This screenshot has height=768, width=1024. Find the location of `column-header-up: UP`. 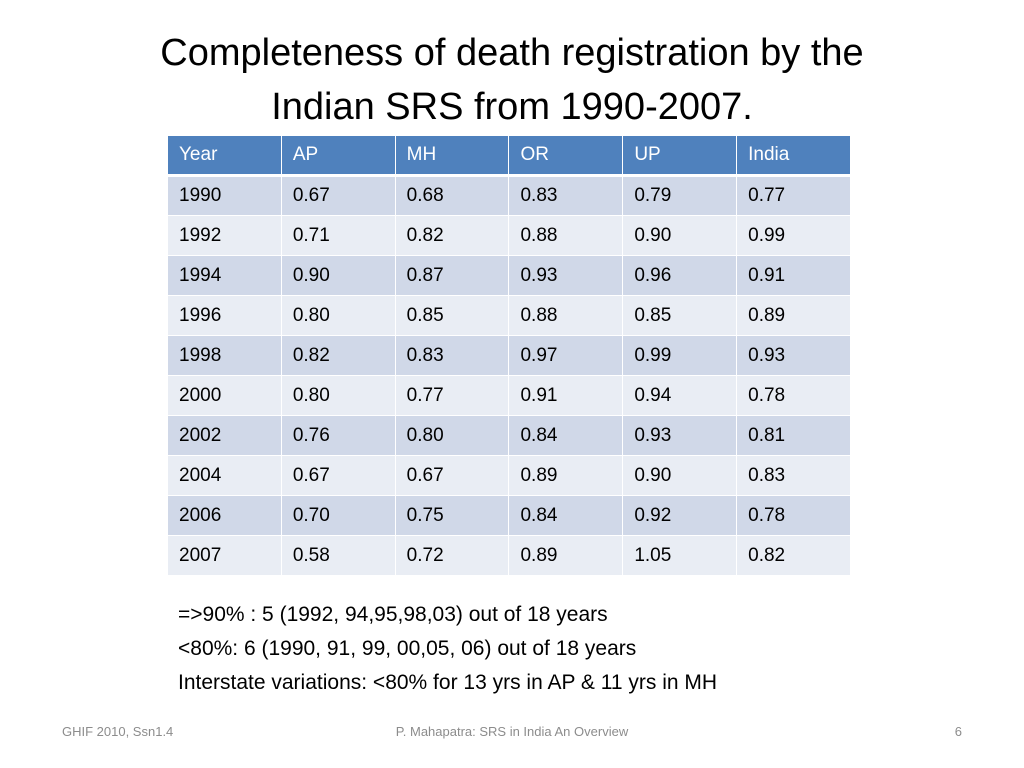

column-header-up: UP is located at coordinates (680, 156).